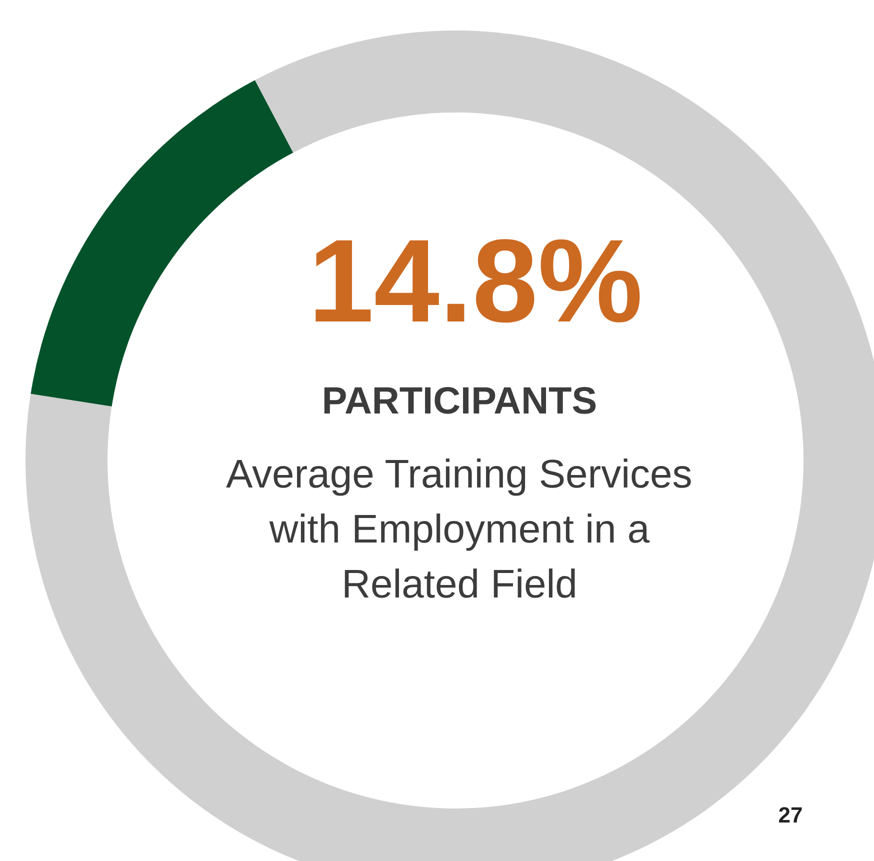  Describe the element at coordinates (459, 529) in the screenshot. I see `text: Average Training Services with Employment in a Related Field` at that location.